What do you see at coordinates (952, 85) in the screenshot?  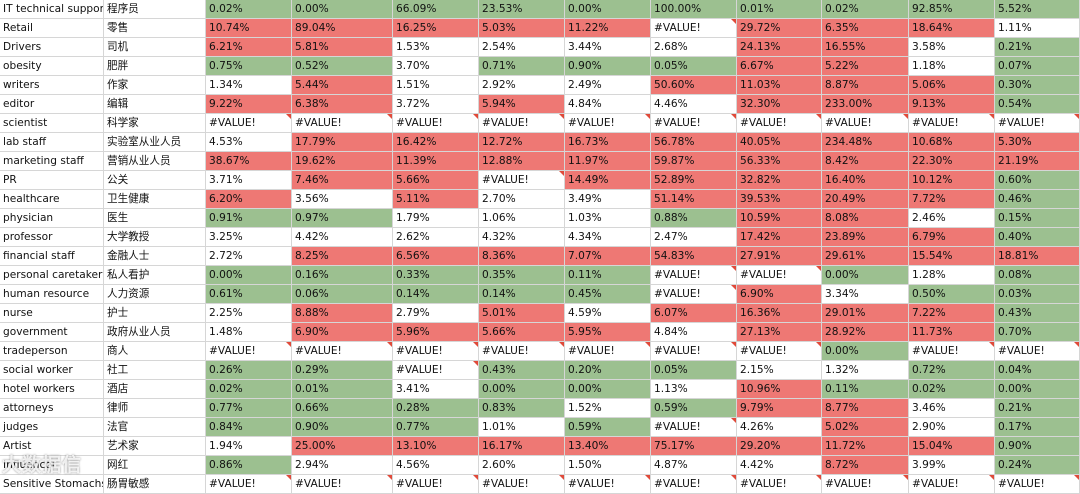 I see `value-cell: 5.06%` at bounding box center [952, 85].